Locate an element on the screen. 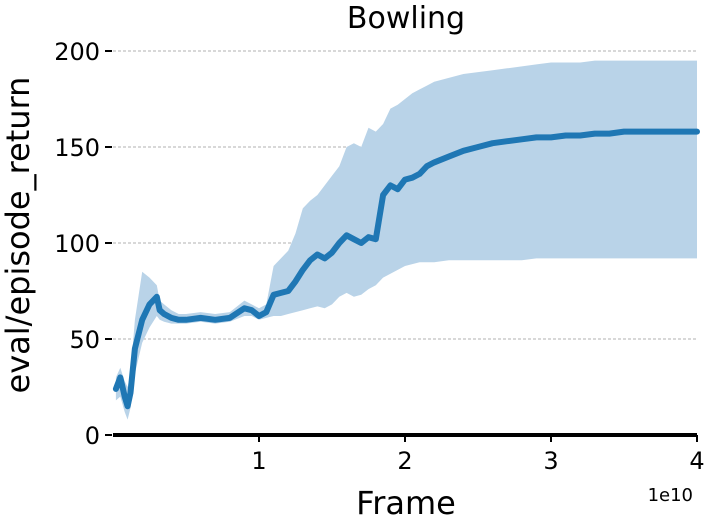 Image resolution: width=705 pixels, height=523 pixels. chart-title: Bowling is located at coordinates (406, 18).